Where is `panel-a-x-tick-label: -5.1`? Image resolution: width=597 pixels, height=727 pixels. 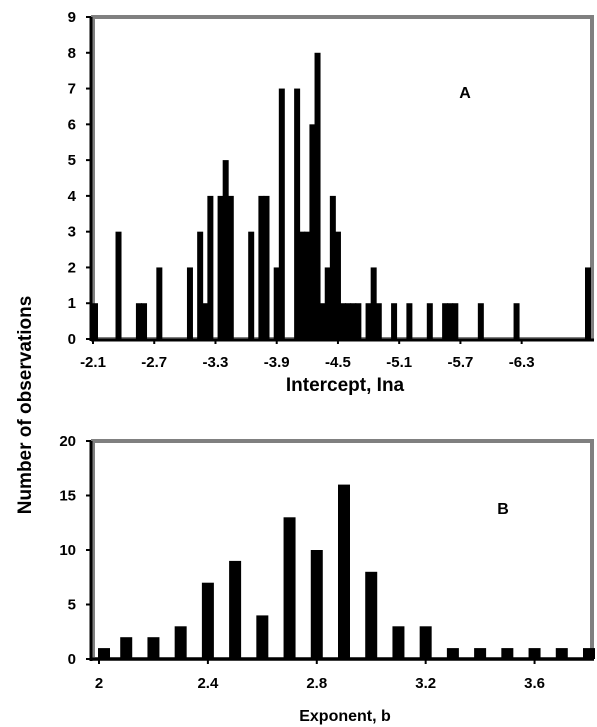
panel-a-x-tick-label: -5.1 is located at coordinates (399, 362).